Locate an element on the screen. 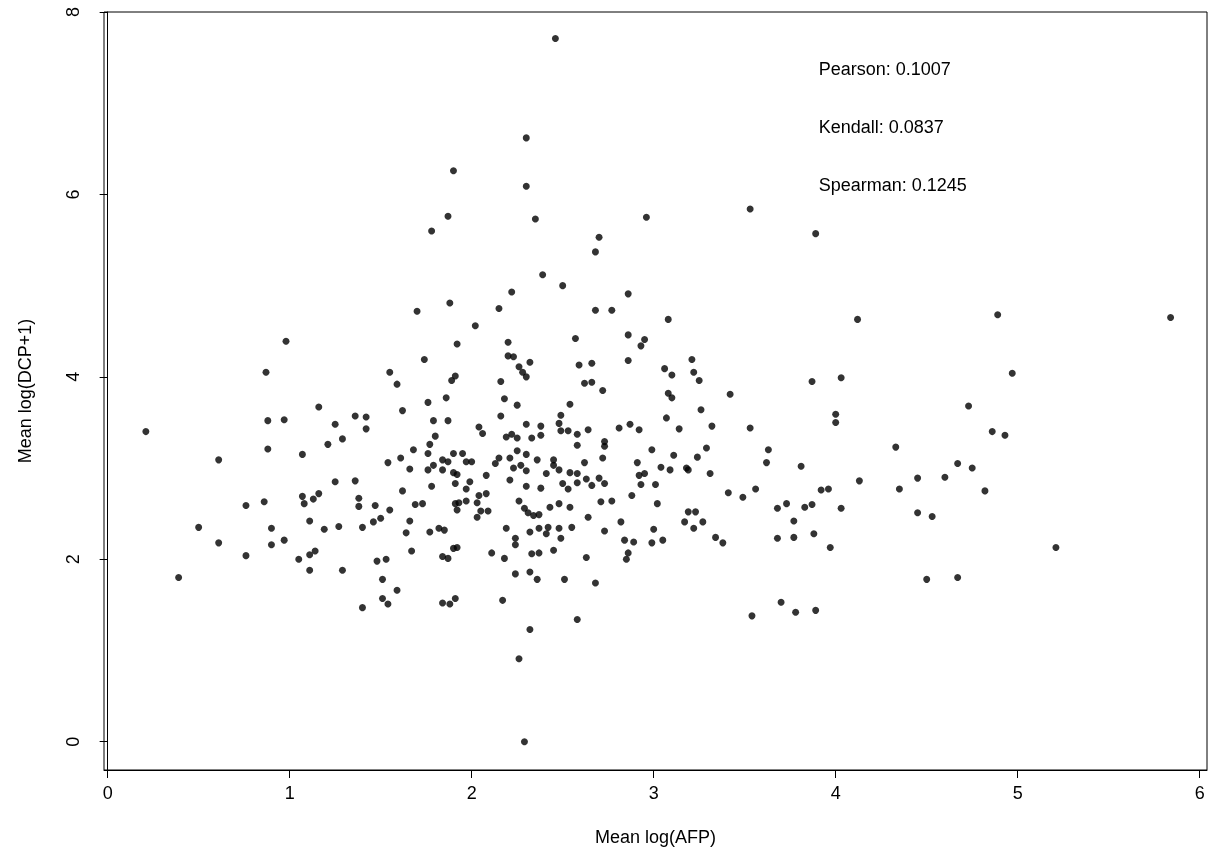  x-tick-label: 4 is located at coordinates (835, 793).